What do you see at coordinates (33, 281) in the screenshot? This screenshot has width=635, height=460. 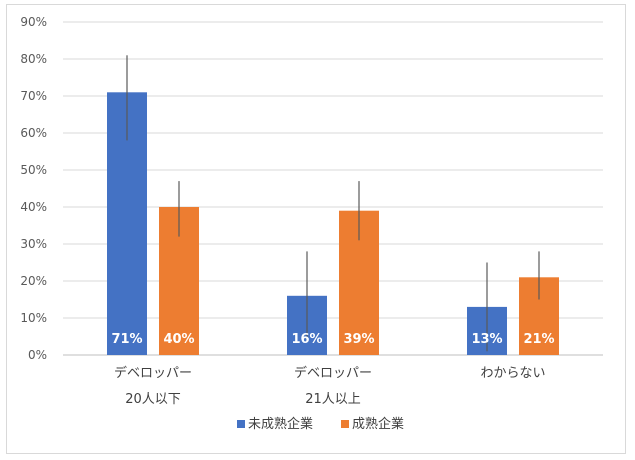 I see `y-tick-label: 20%` at bounding box center [33, 281].